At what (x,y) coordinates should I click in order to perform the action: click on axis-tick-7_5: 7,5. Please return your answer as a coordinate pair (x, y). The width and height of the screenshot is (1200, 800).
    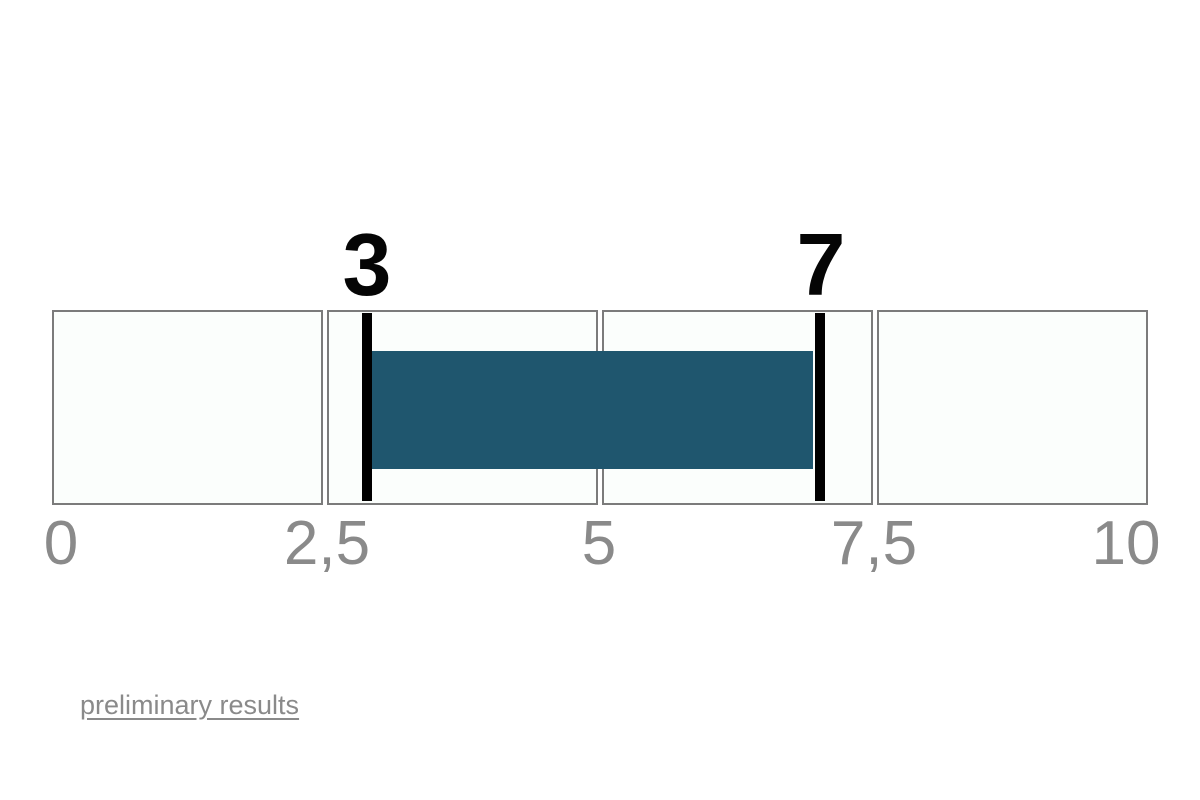
    Looking at the image, I should click on (874, 543).